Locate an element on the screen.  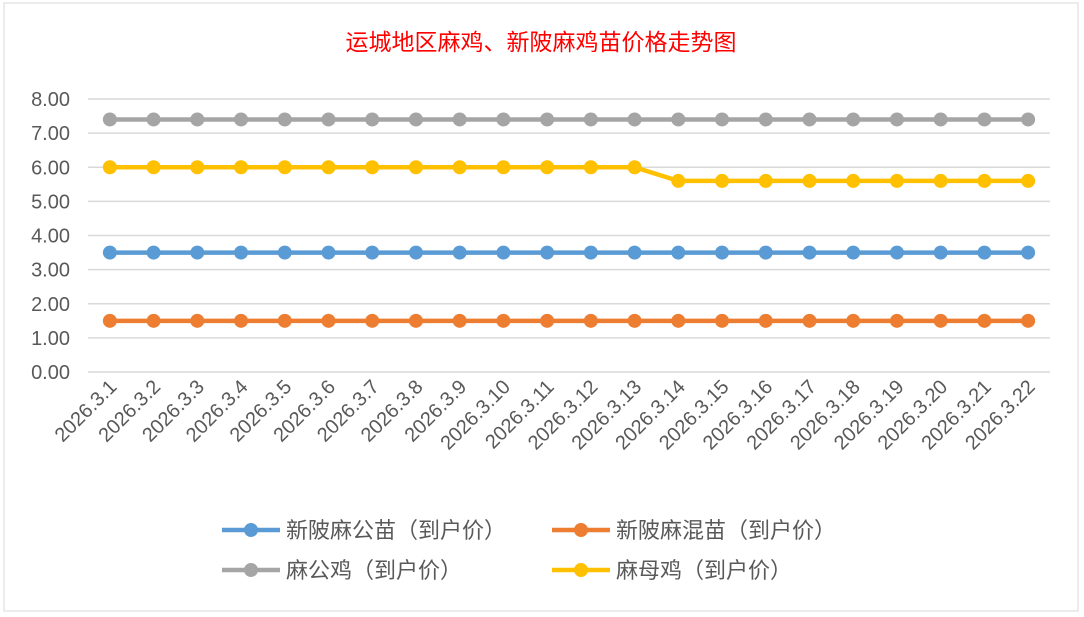
legend-label: 新陂麻公苗（到户价） is located at coordinates (396, 530).